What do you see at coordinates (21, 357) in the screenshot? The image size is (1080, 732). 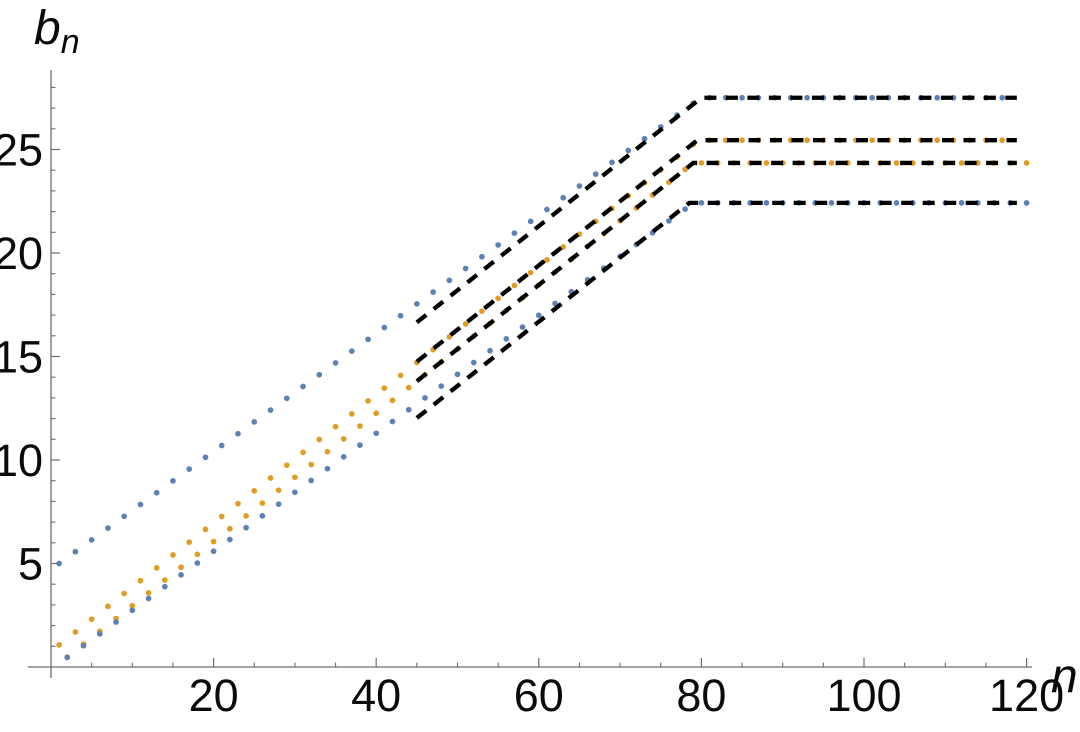 I see `y-tick-label: 15` at bounding box center [21, 357].